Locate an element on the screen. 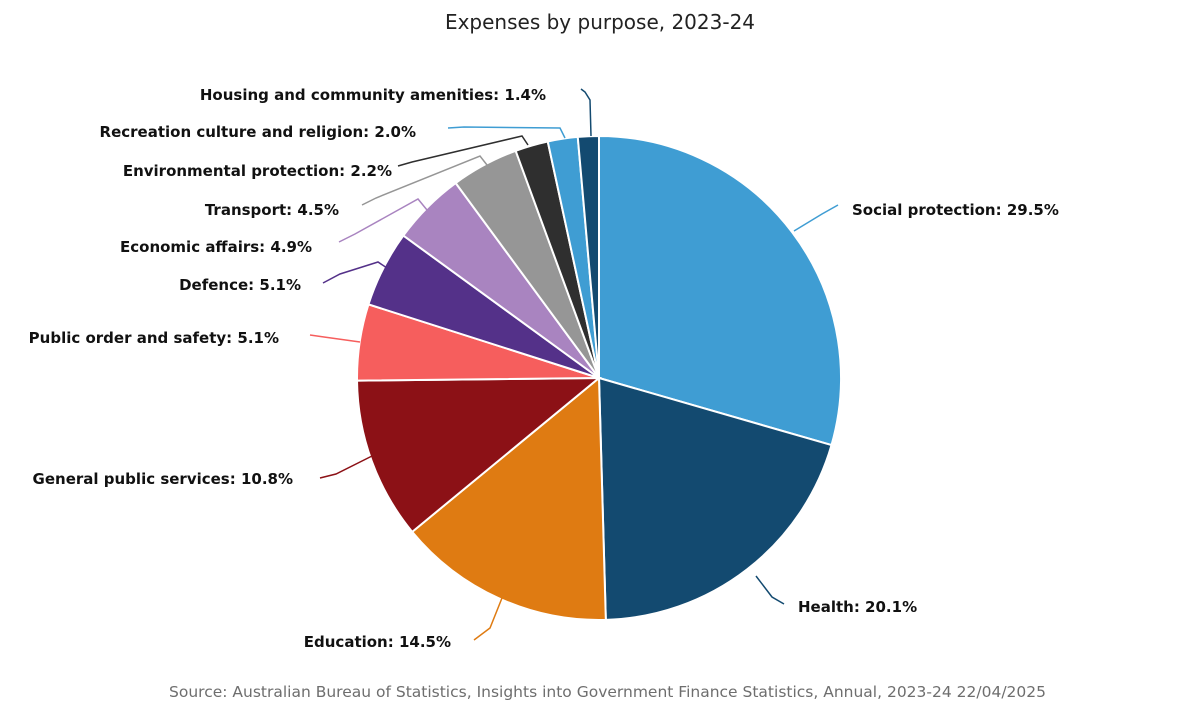 This screenshot has height=728, width=1200. slice-label-economic-affairs: Economic affairs: 4.9% is located at coordinates (216, 247).